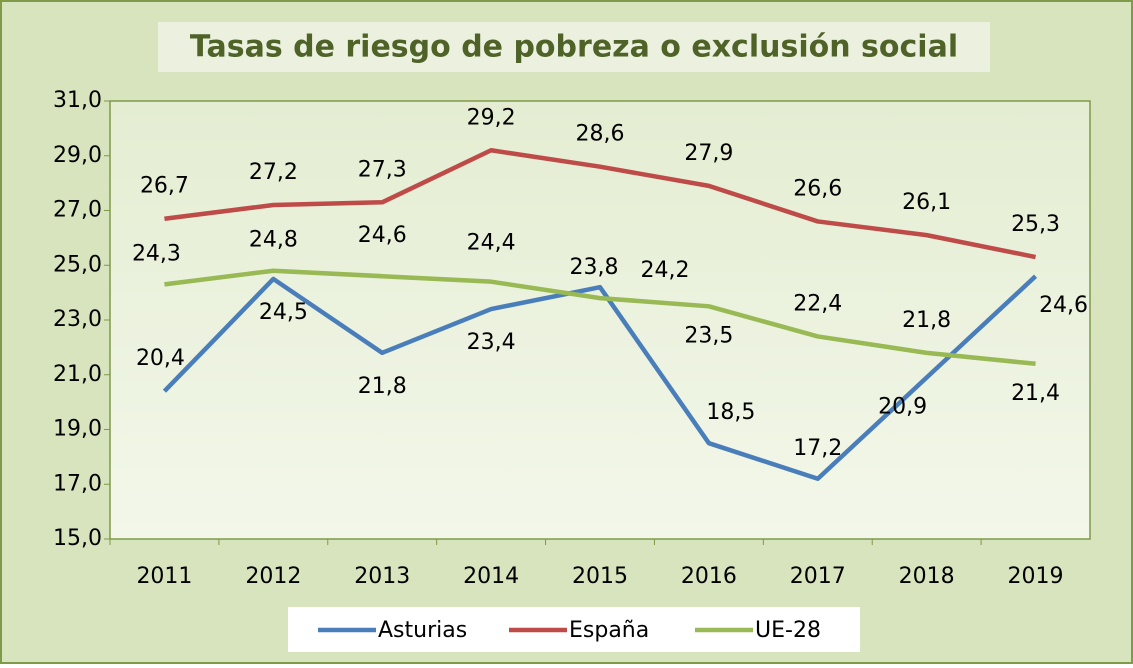  What do you see at coordinates (1036, 576) in the screenshot?
I see `x-tick-label: 2019` at bounding box center [1036, 576].